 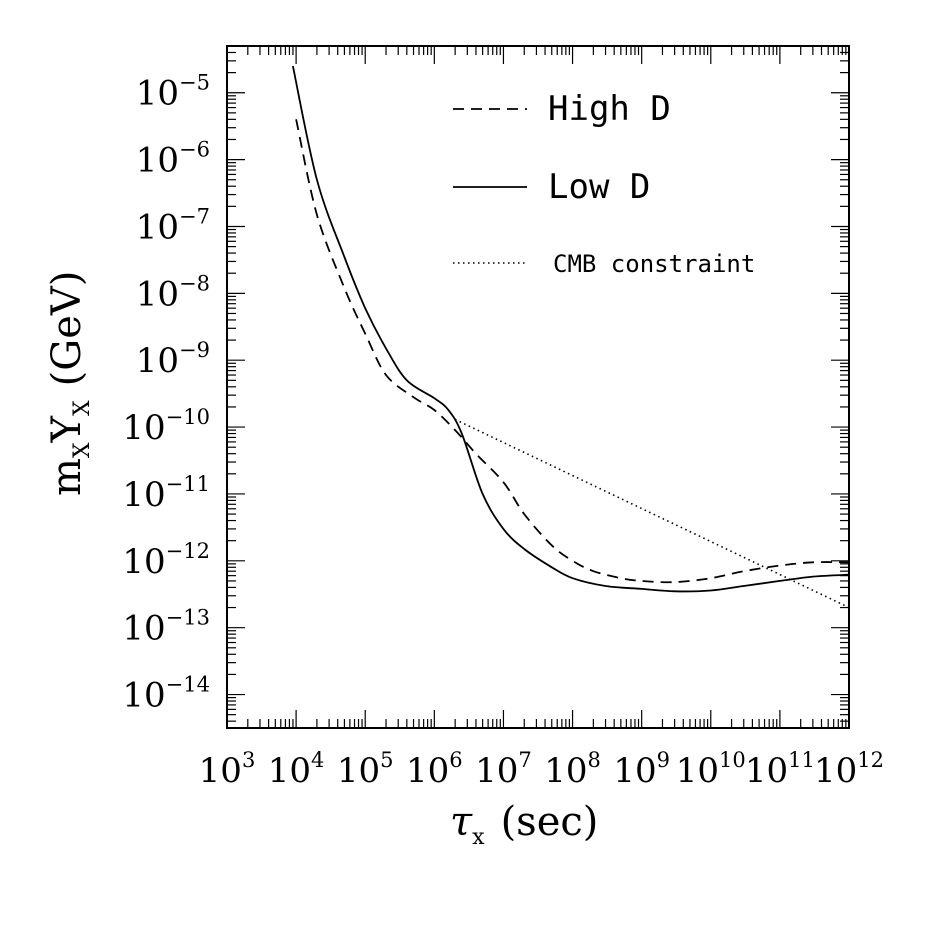 I want to click on y-axis-label-y: Y, so click(x=67, y=429).